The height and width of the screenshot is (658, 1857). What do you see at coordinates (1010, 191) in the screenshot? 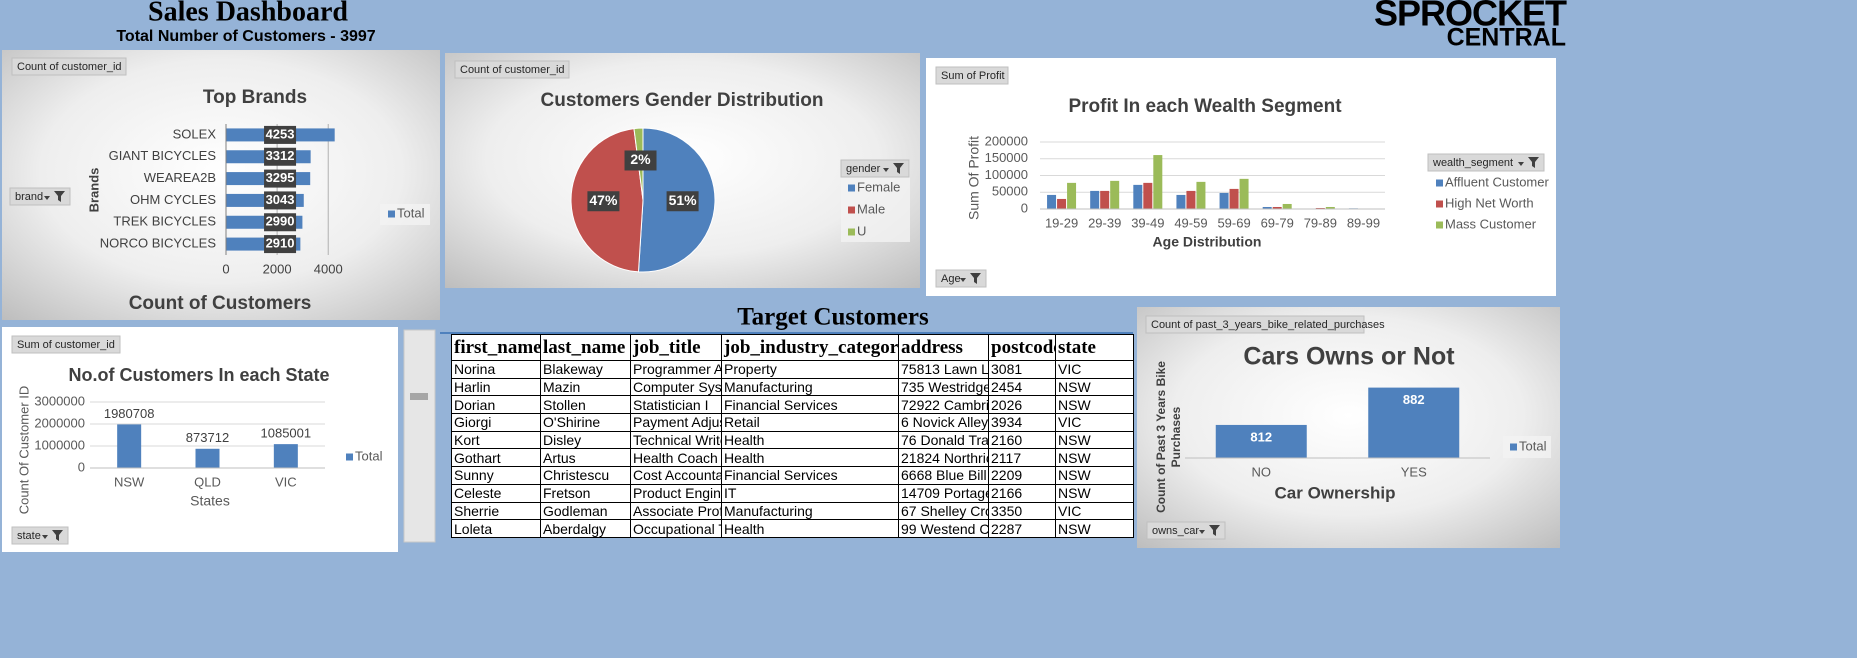
I see `y-tick-label: 50000` at bounding box center [1010, 191].